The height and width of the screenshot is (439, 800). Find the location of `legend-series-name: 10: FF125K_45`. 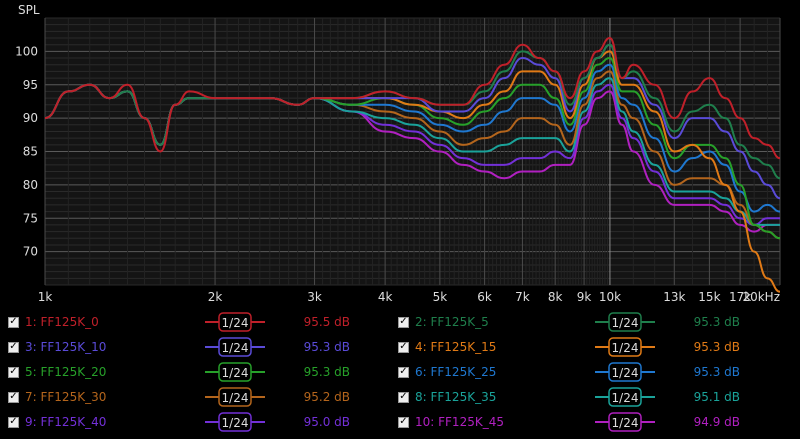

legend-series-name: 10: FF125K_45 is located at coordinates (459, 422).